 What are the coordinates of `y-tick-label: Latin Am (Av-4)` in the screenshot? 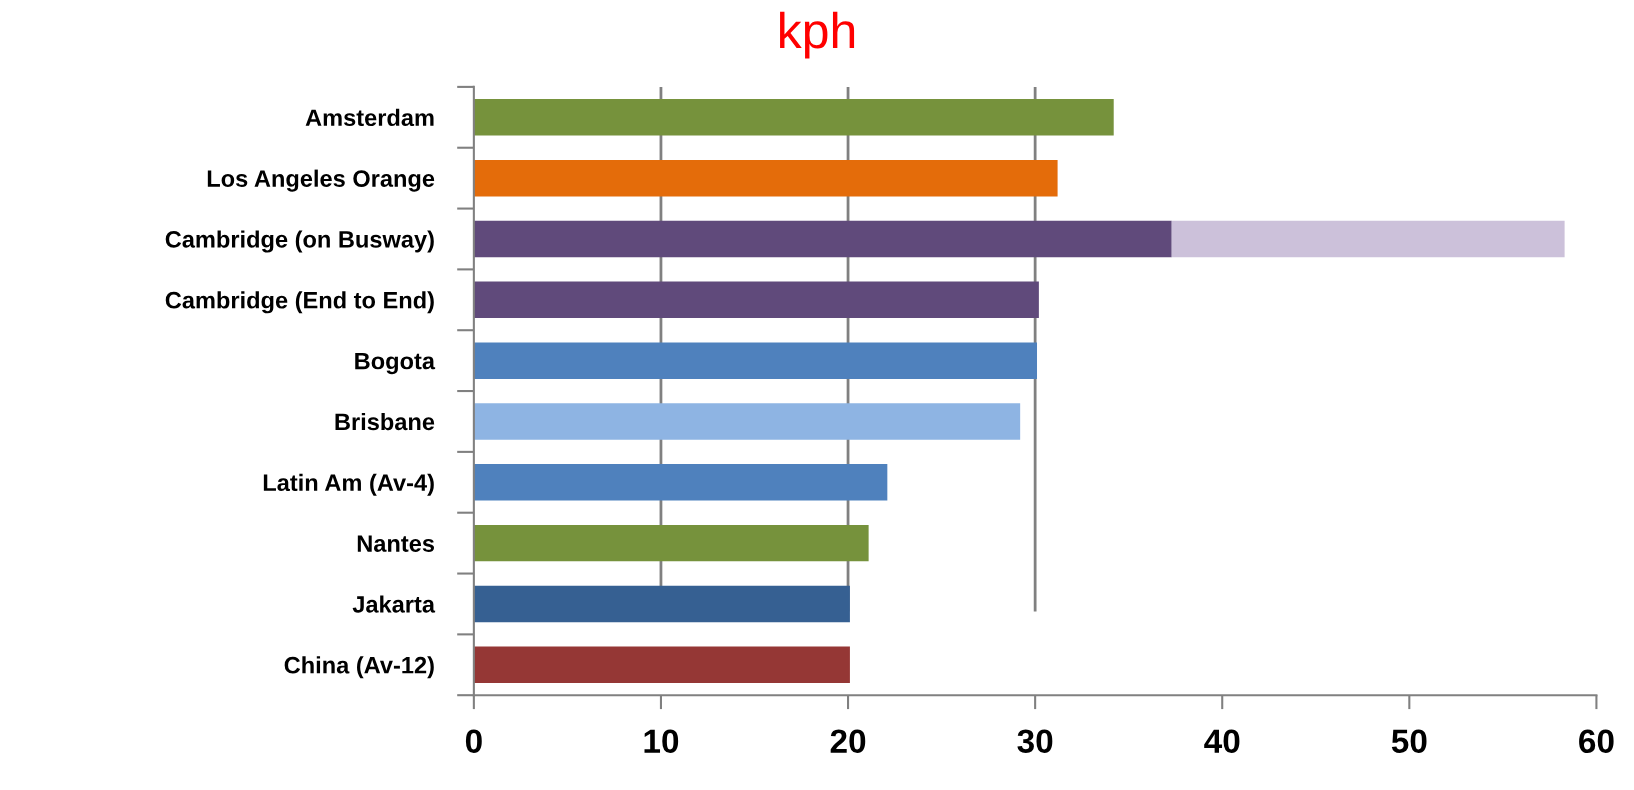 It's located at (348, 484).